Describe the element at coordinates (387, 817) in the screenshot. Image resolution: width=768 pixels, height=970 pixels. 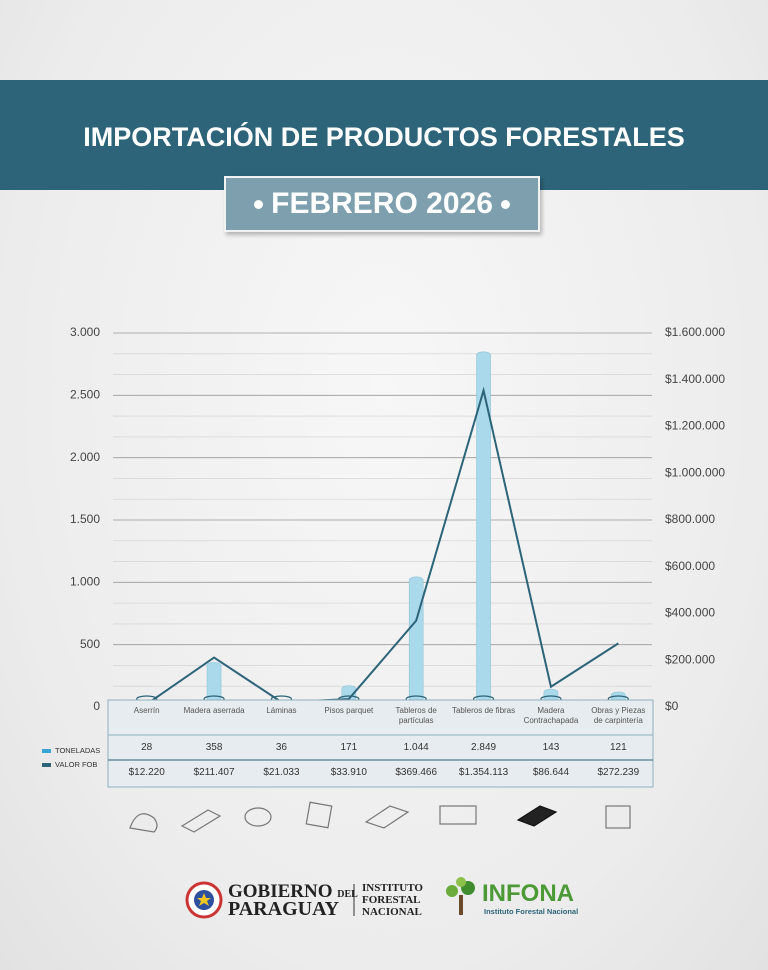
I see `icon-particle` at that location.